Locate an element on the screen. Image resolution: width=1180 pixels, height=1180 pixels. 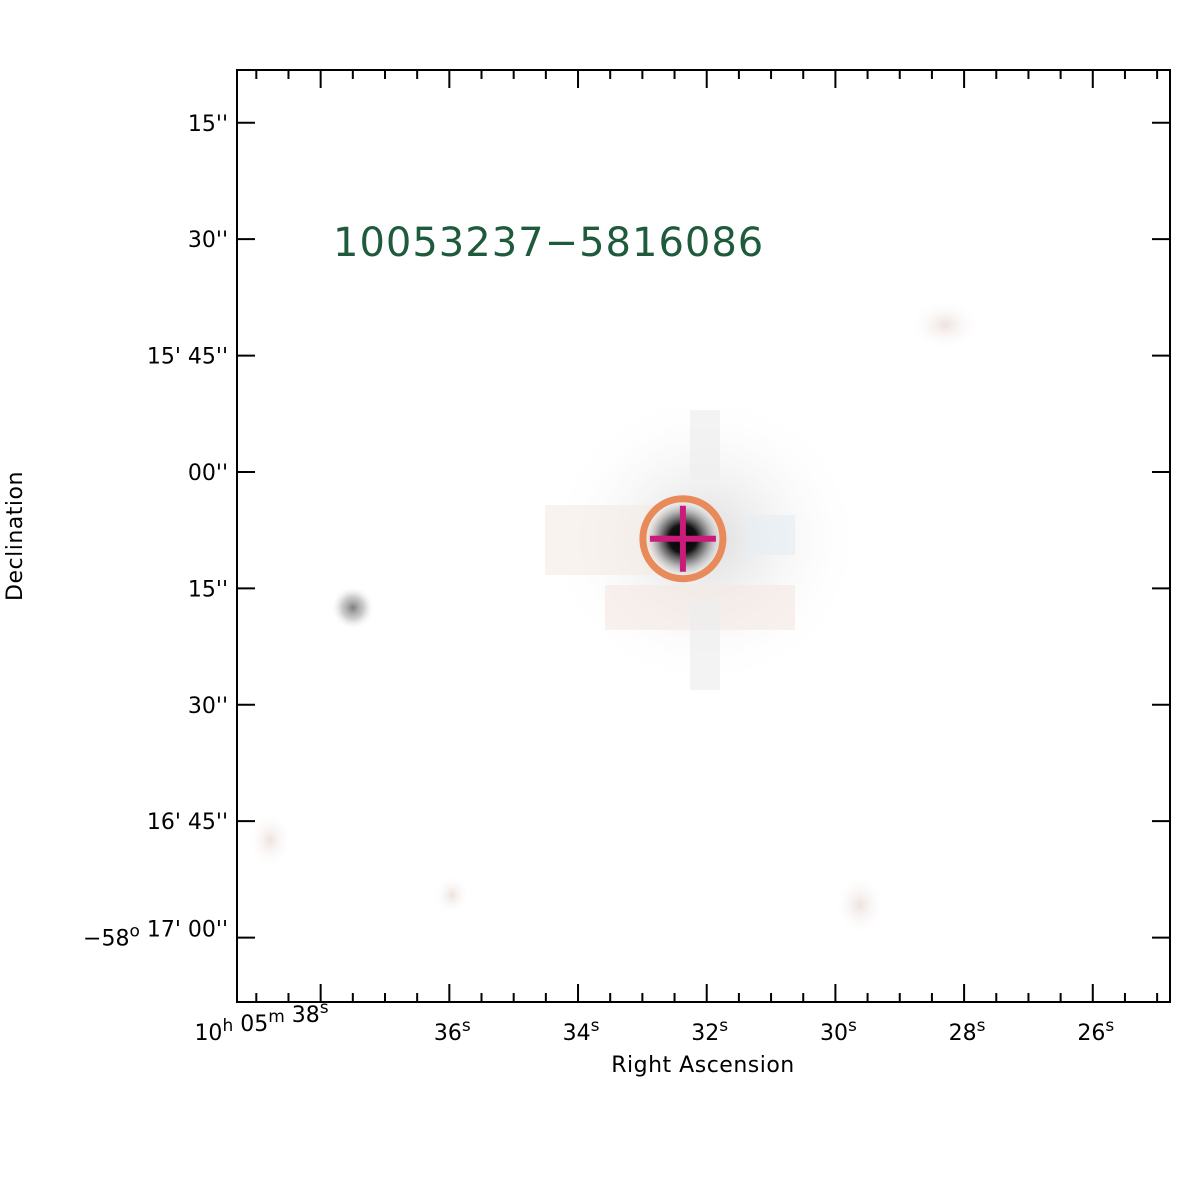
x-tick-label: 34s is located at coordinates (581, 1031).